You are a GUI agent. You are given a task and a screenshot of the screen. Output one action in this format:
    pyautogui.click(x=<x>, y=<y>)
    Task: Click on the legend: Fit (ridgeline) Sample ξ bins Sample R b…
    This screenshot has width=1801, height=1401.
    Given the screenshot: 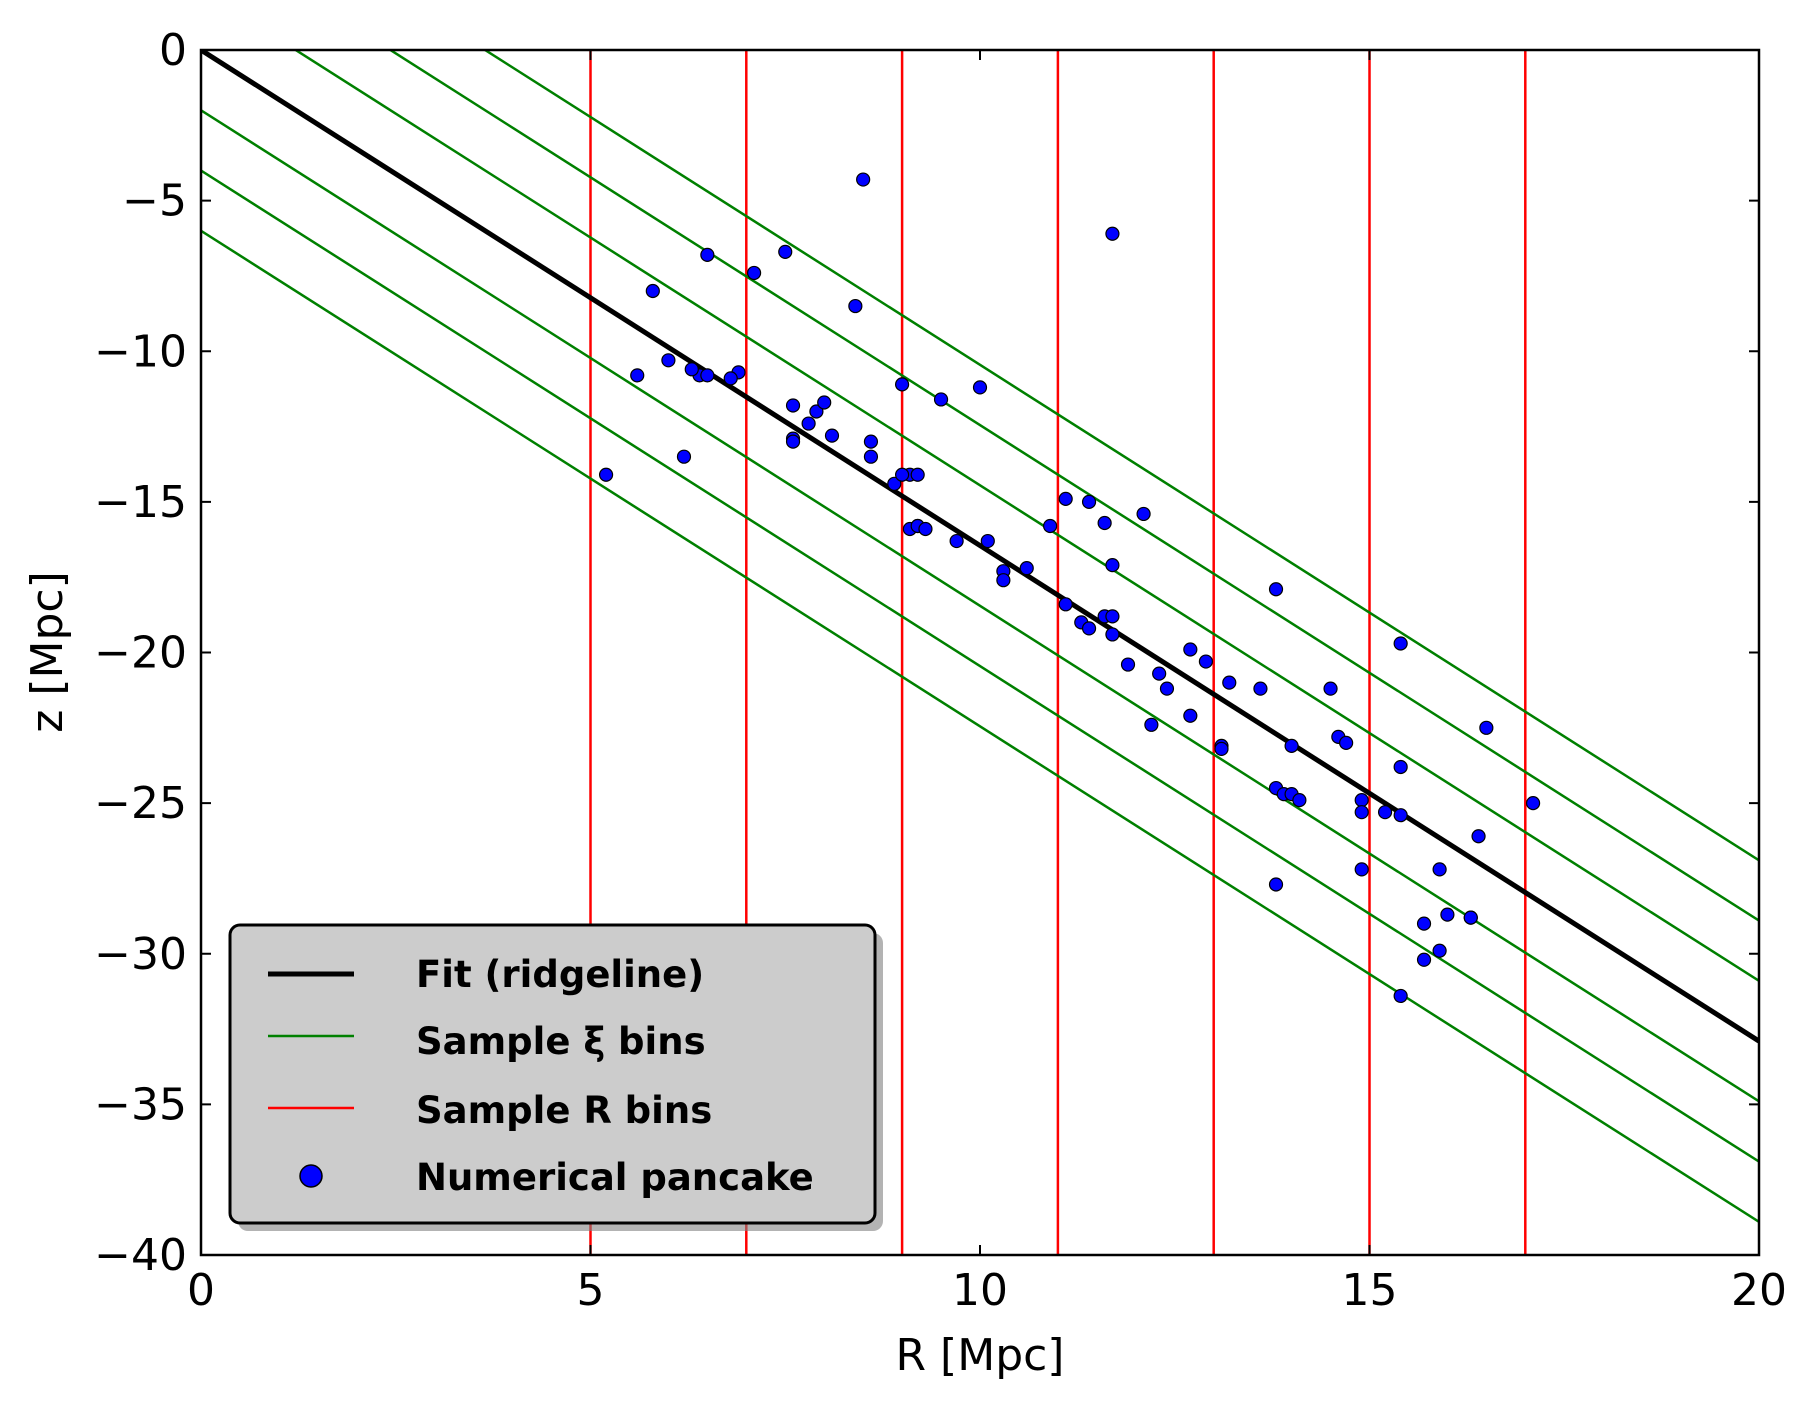 What is the action you would take?
    pyautogui.click(x=555, y=1077)
    